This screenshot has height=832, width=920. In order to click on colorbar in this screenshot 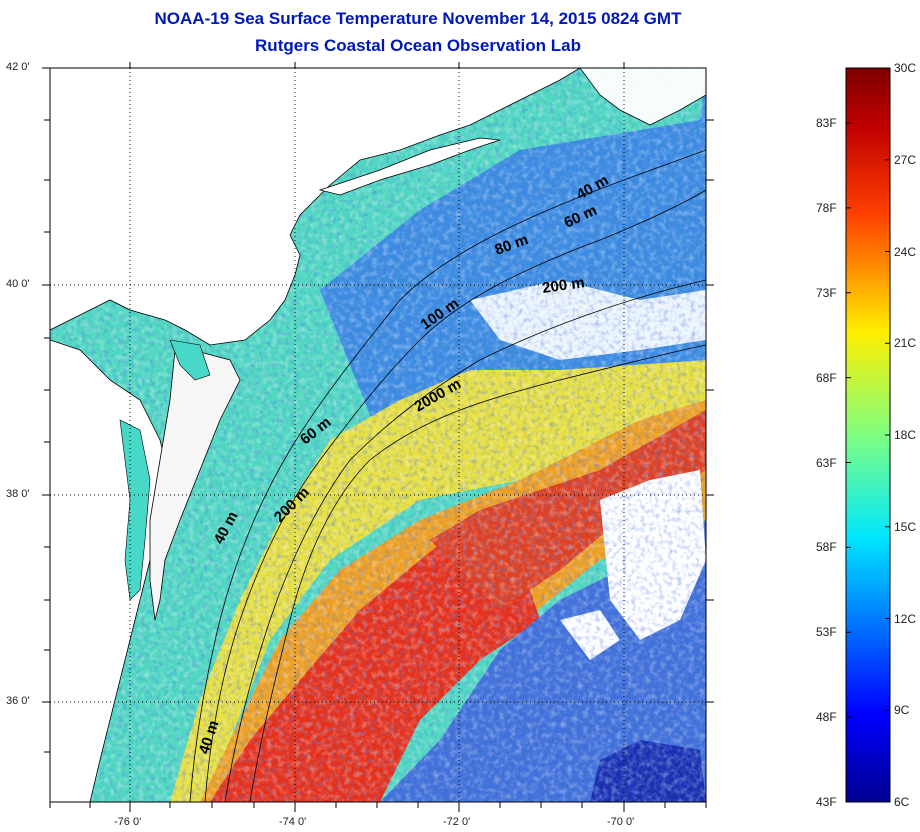, I will do `click(868, 435)`.